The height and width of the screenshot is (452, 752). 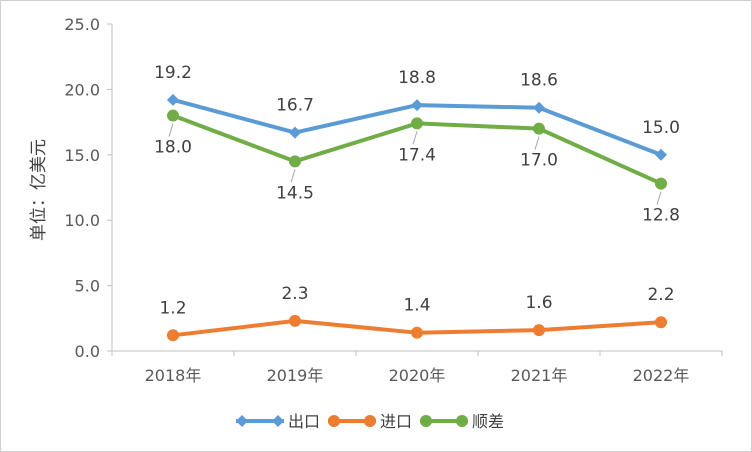 I want to click on y-tick-label: 20.0, so click(x=82, y=89).